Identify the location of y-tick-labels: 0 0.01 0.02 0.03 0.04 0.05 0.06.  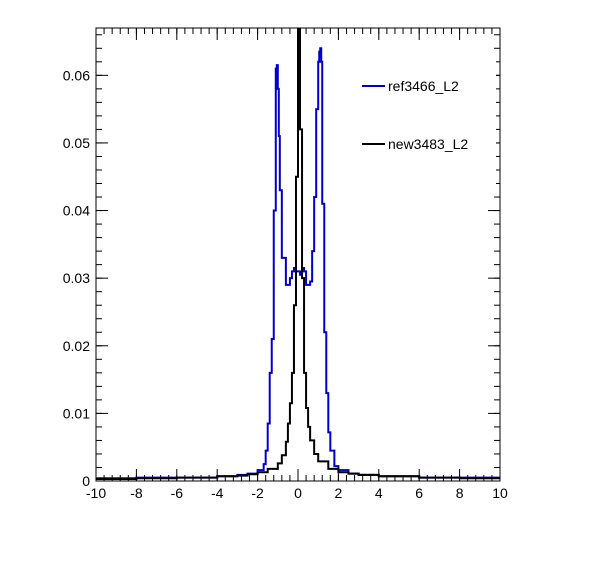
(76, 278).